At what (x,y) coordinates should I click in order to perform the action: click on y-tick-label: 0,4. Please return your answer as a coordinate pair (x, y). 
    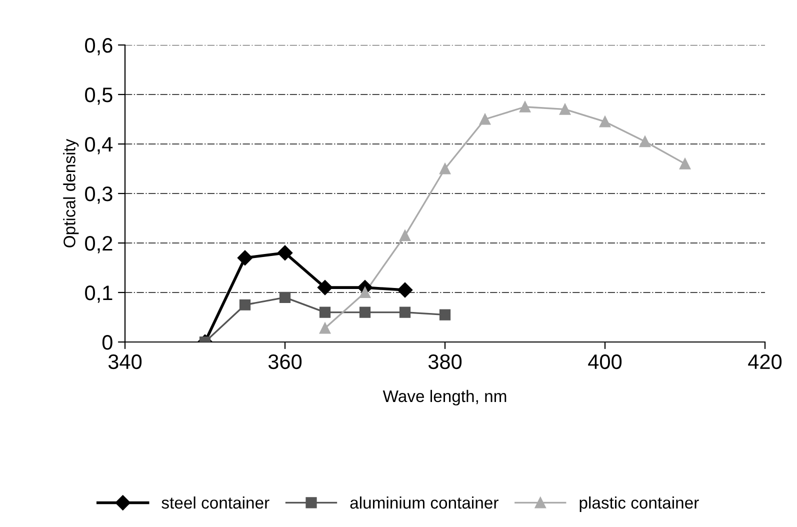
    Looking at the image, I should click on (99, 145).